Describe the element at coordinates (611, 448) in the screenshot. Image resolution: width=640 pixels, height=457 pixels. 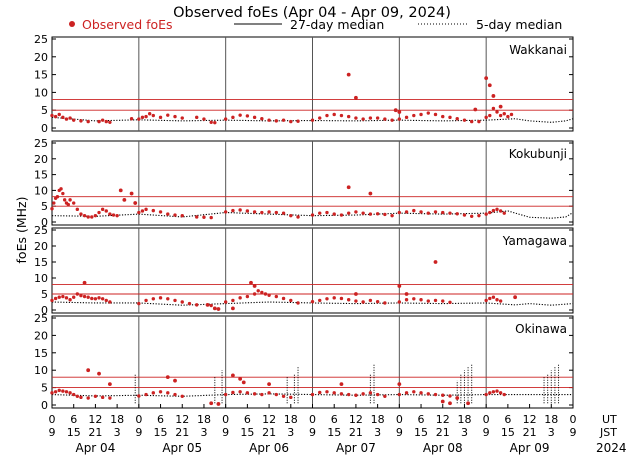
I see `year-label: 2024` at that location.